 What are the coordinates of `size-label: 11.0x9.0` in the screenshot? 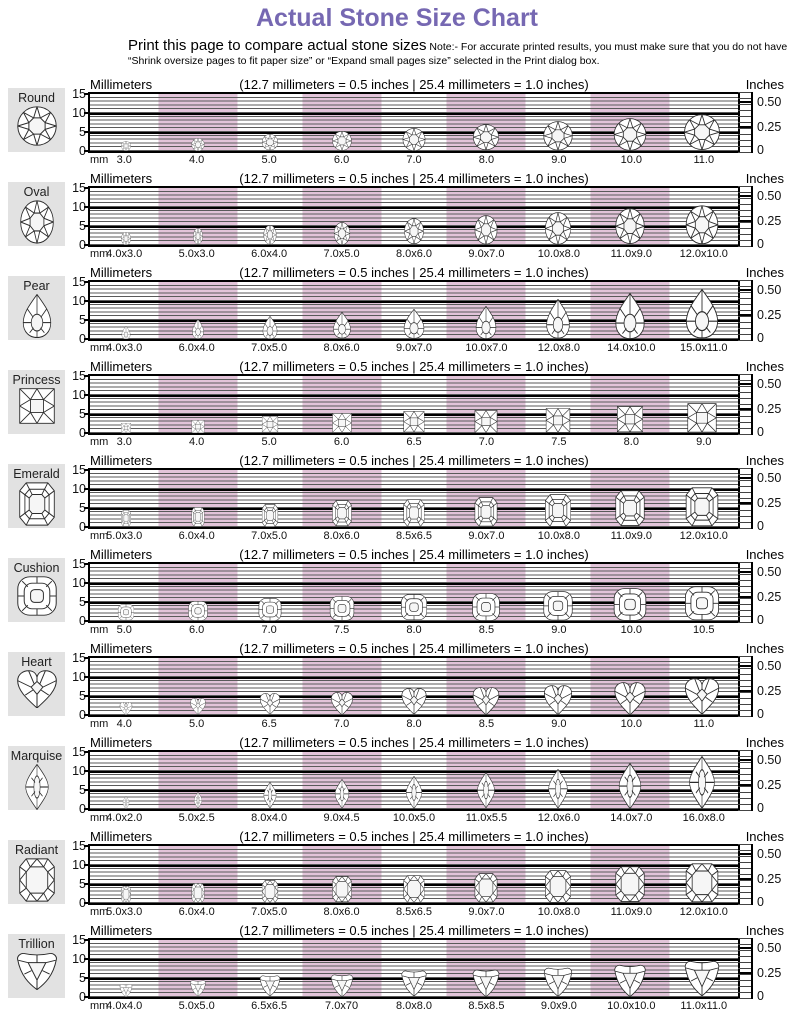 It's located at (631, 253).